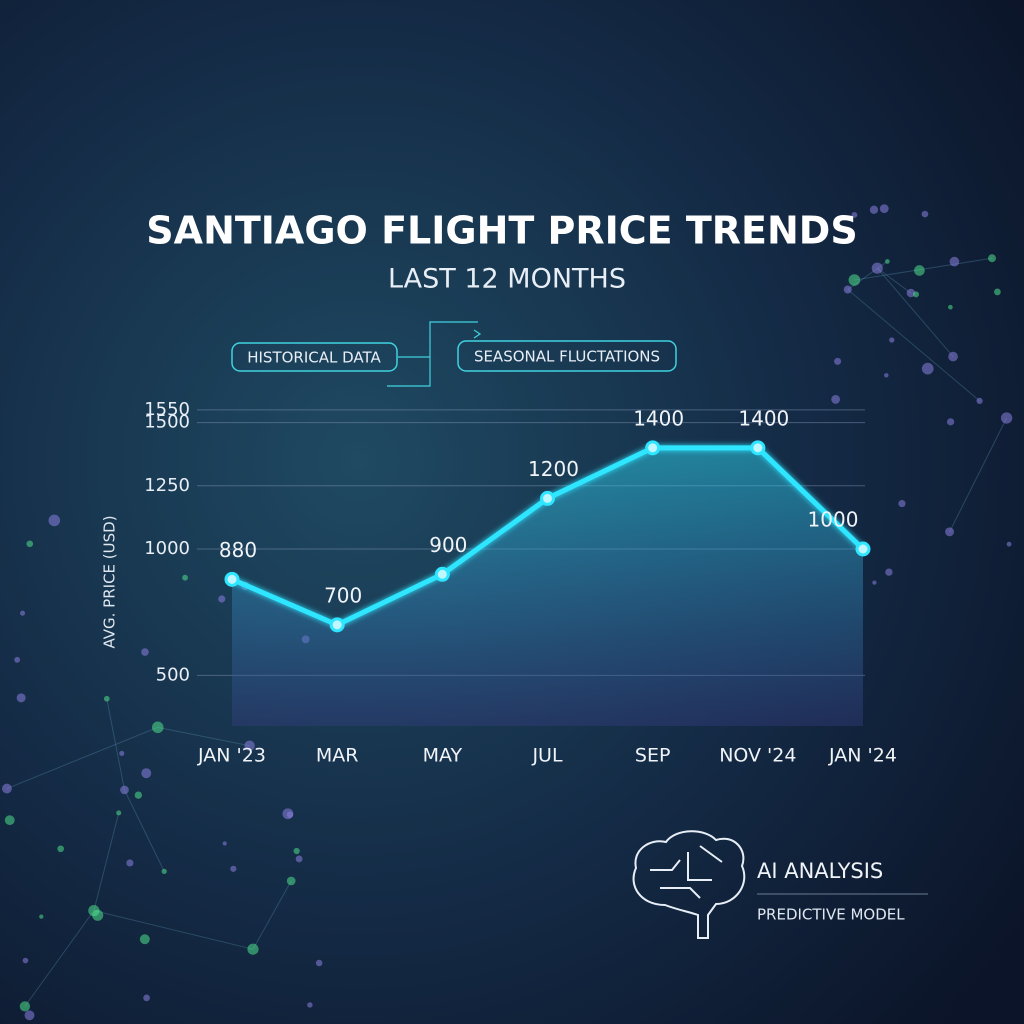 The image size is (1024, 1024). I want to click on annotation: SEASONAL FLUCTATIONS, so click(567, 357).